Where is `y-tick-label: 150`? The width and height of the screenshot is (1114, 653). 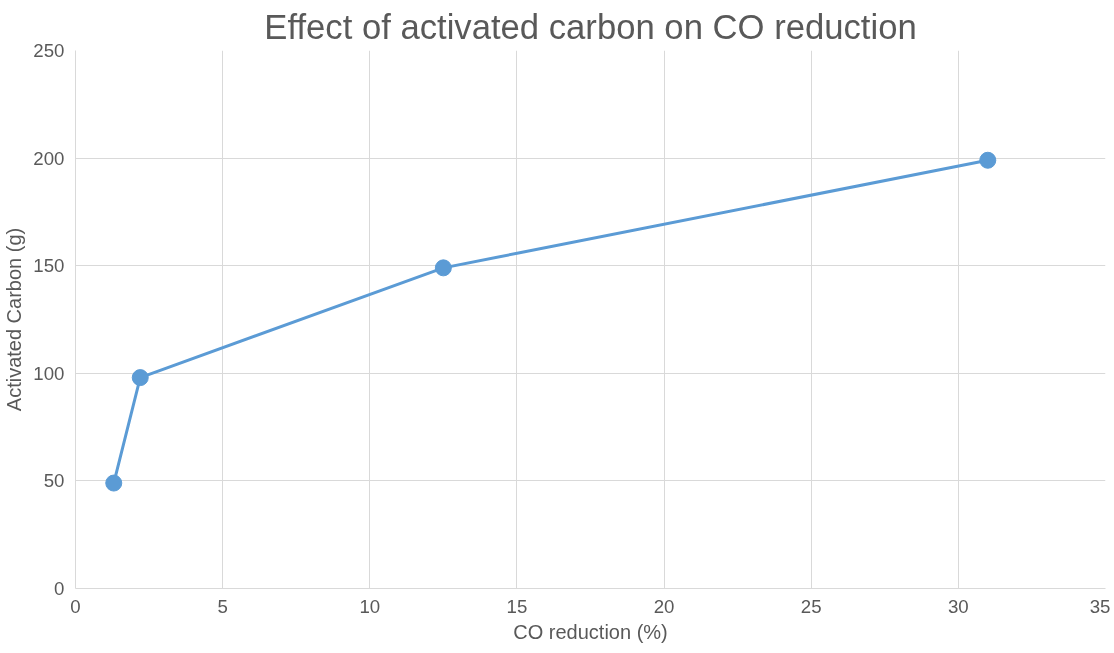 y-tick-label: 150 is located at coordinates (49, 266).